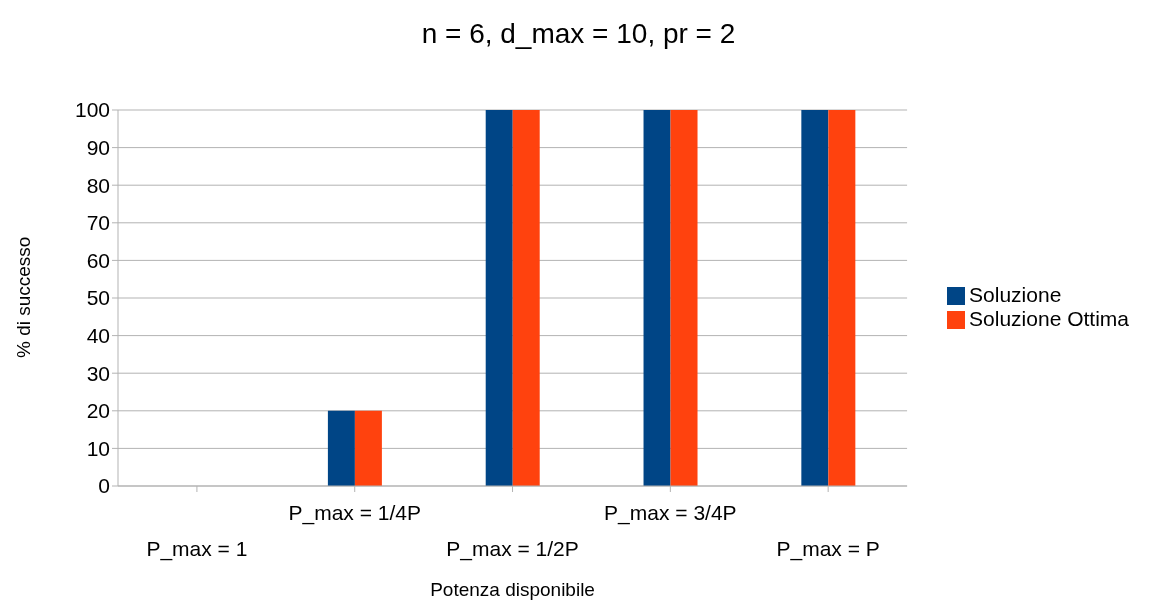  Describe the element at coordinates (98, 185) in the screenshot. I see `y-tick-label: 80` at that location.